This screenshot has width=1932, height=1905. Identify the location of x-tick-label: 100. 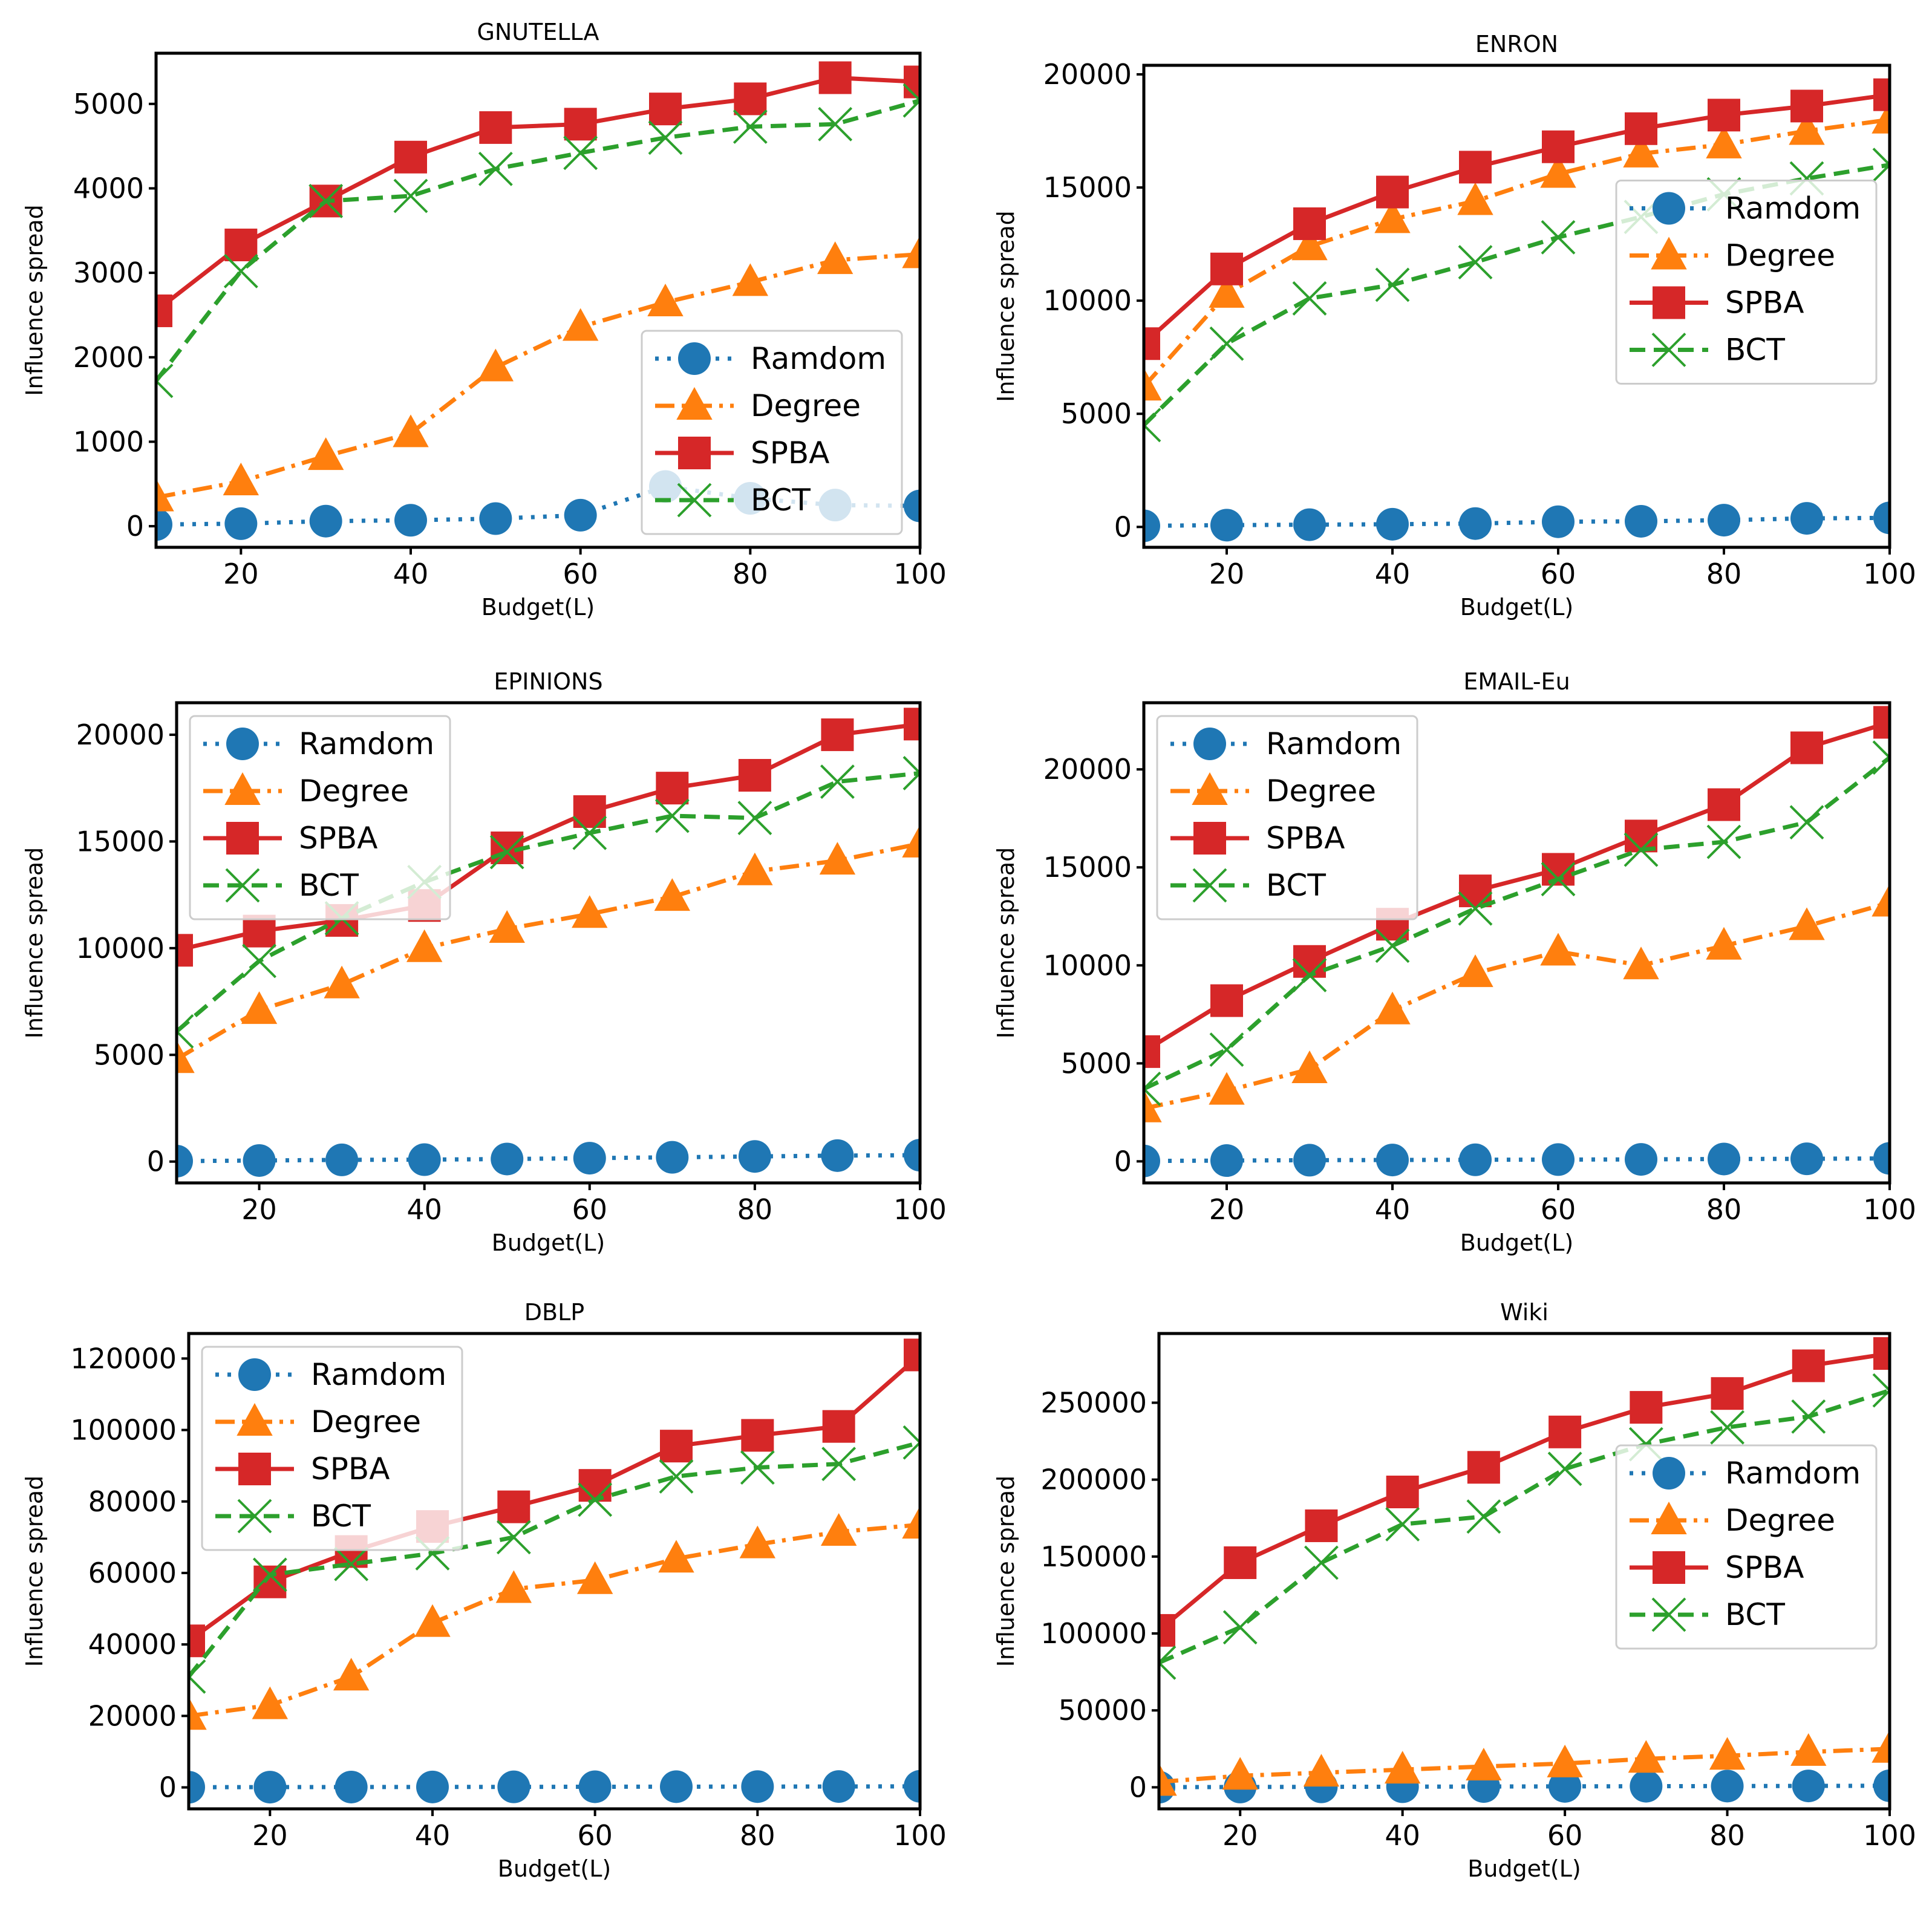
(920, 574).